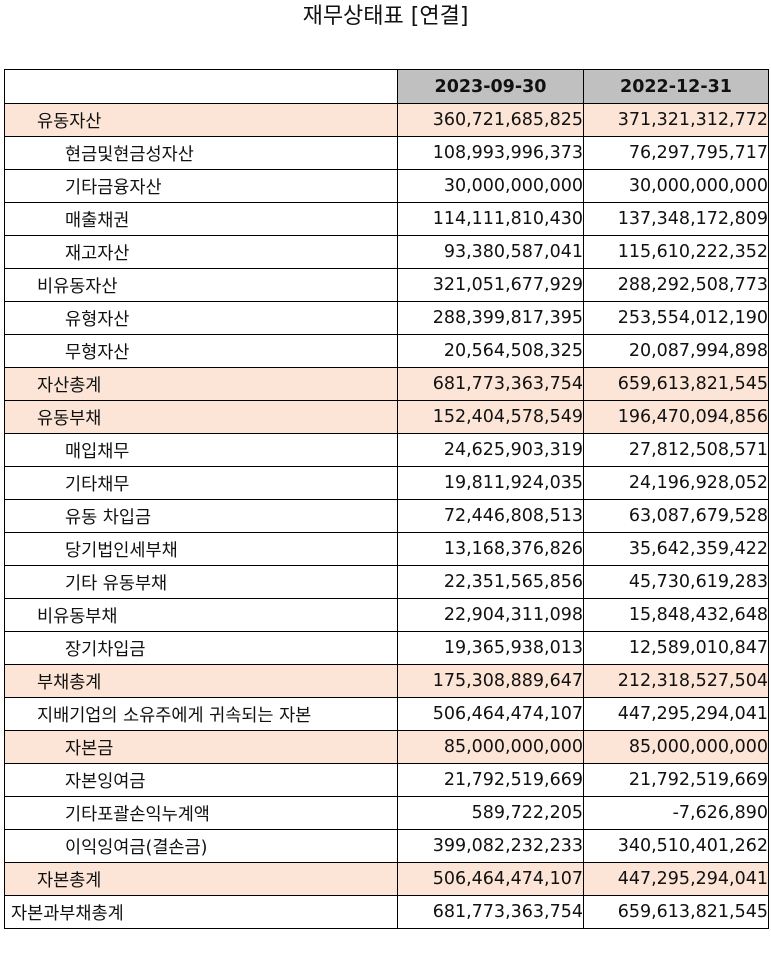  I want to click on table-row: 기타금융자산 30,000,000,000 30,000,000,000, so click(386, 186).